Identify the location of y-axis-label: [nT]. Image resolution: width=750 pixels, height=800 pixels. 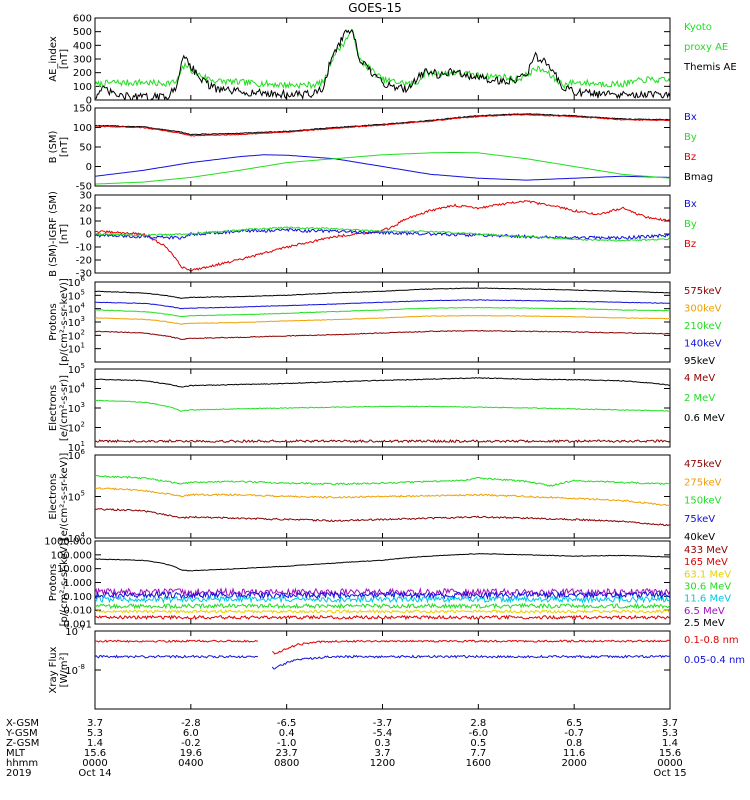
(64, 147).